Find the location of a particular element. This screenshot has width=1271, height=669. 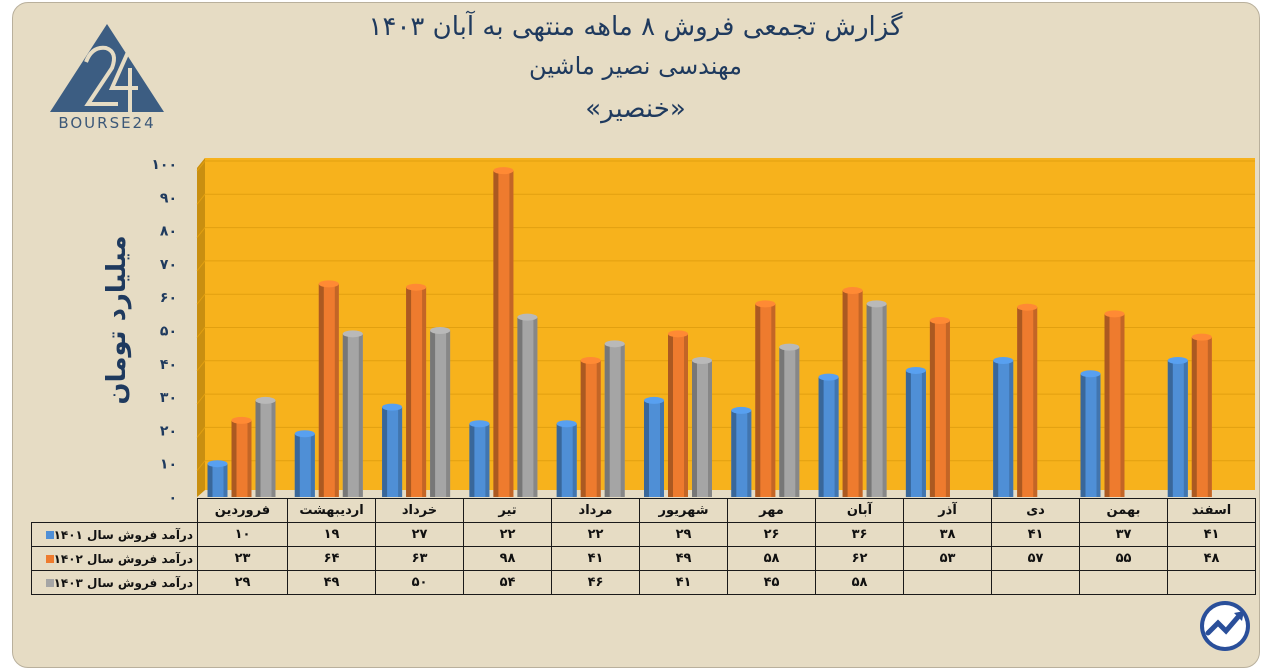

table-corner is located at coordinates (115, 511).